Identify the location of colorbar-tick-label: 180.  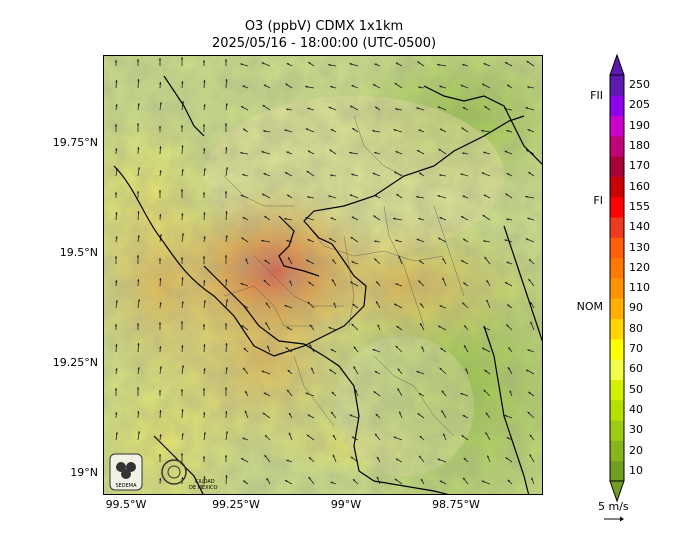
(639, 146).